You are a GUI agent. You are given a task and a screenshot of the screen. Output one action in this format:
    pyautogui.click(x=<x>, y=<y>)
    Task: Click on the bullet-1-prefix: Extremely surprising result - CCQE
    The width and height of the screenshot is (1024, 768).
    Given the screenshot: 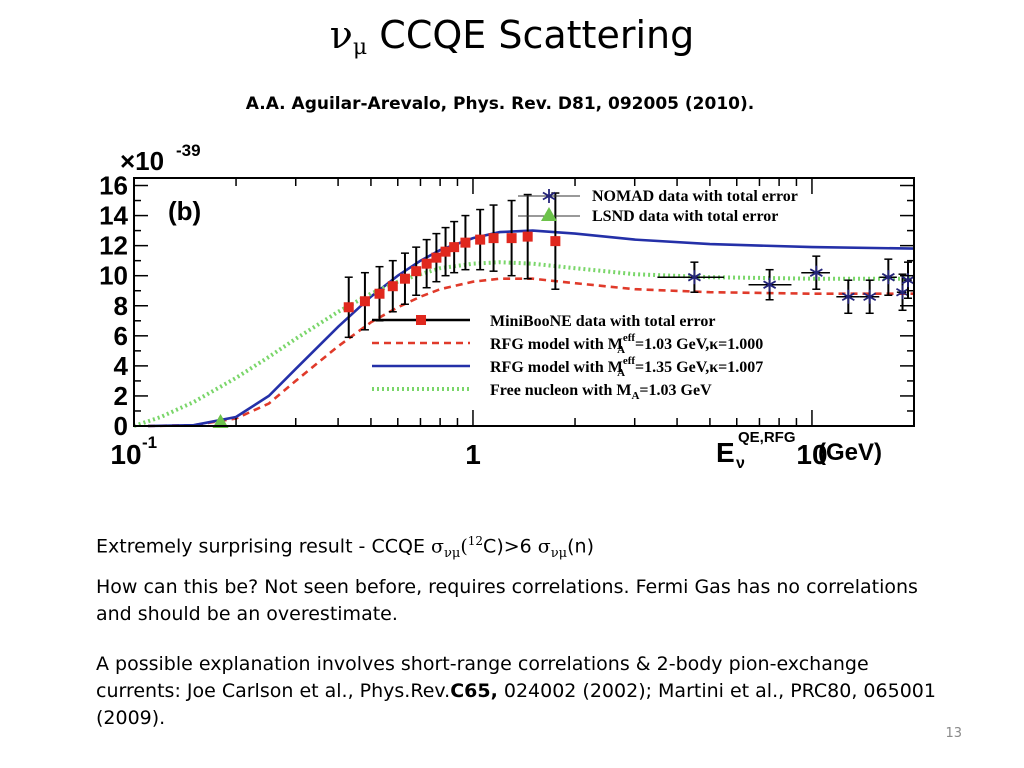 What is the action you would take?
    pyautogui.click(x=263, y=546)
    